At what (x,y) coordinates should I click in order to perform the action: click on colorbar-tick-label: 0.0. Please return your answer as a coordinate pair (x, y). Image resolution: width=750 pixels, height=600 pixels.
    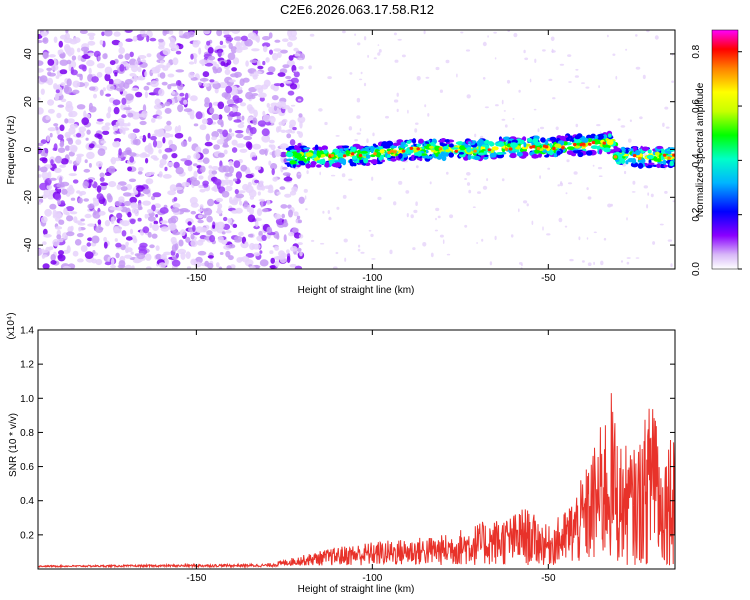
    Looking at the image, I should click on (696, 269).